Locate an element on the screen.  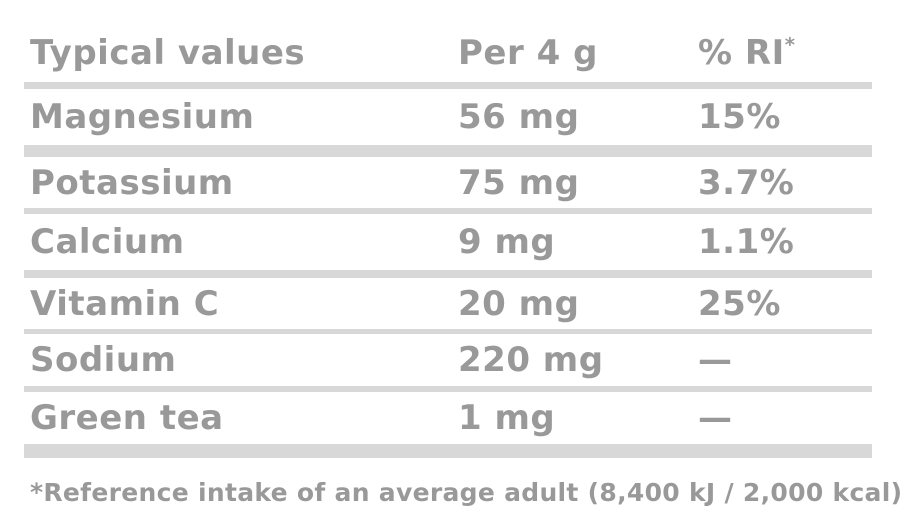
nutrient-name: Sodium is located at coordinates (103, 360).